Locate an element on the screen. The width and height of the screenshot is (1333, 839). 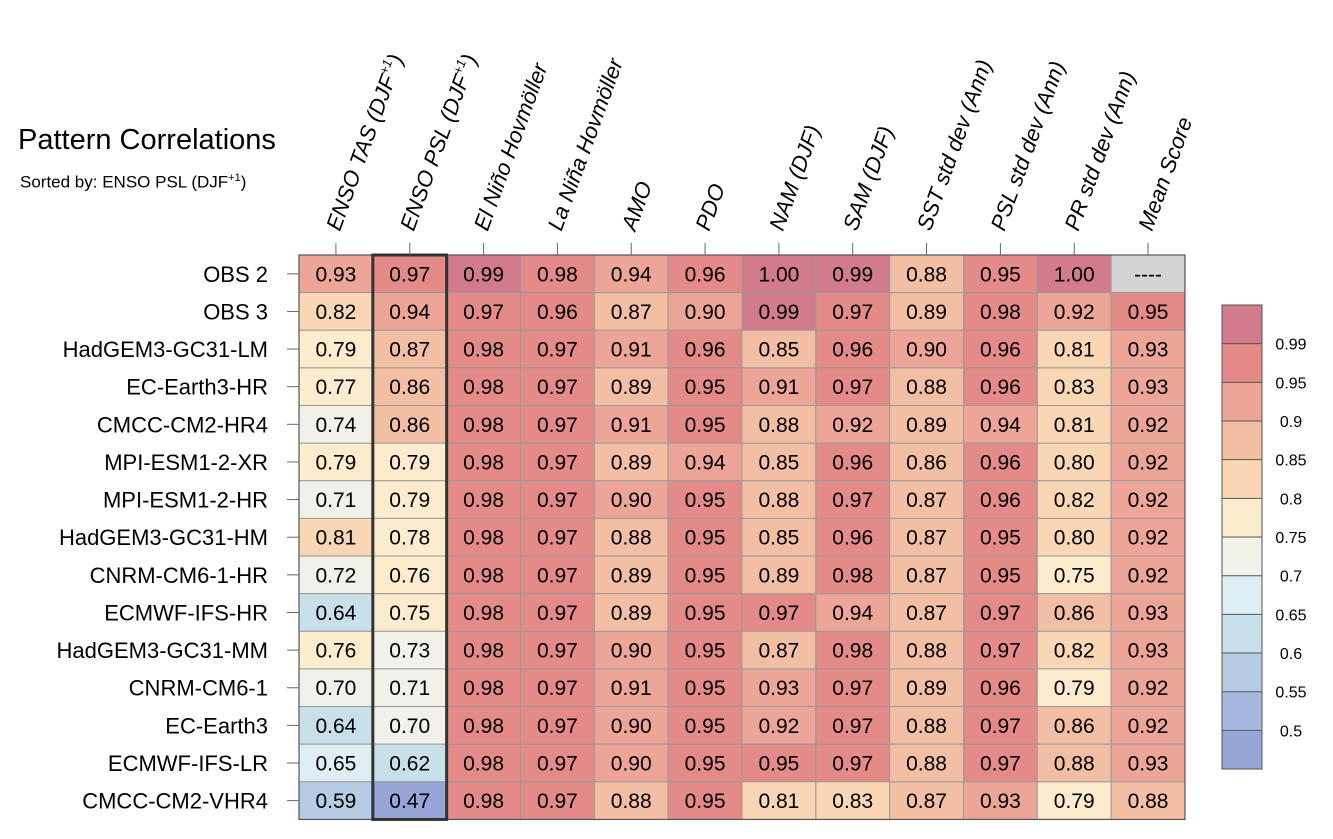
colorbar-tick-label: 0.85 is located at coordinates (1290, 461).